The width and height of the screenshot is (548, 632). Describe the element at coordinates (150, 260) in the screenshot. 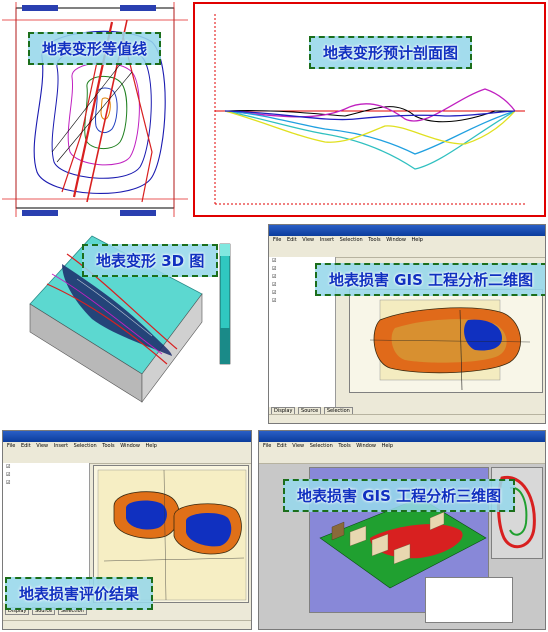

I see `view3d-title: 地表变形 3D 图` at that location.